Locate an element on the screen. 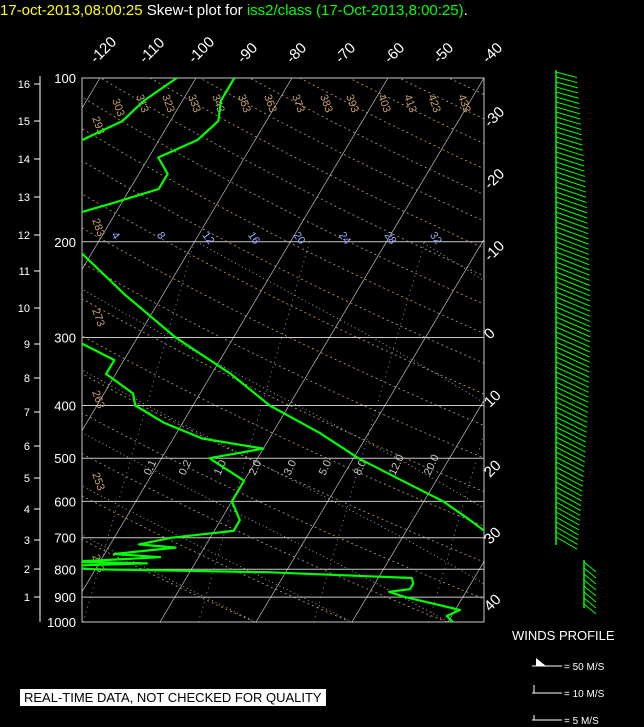 The image size is (644, 727). pressure-tick-label: 1000 is located at coordinates (61, 622).